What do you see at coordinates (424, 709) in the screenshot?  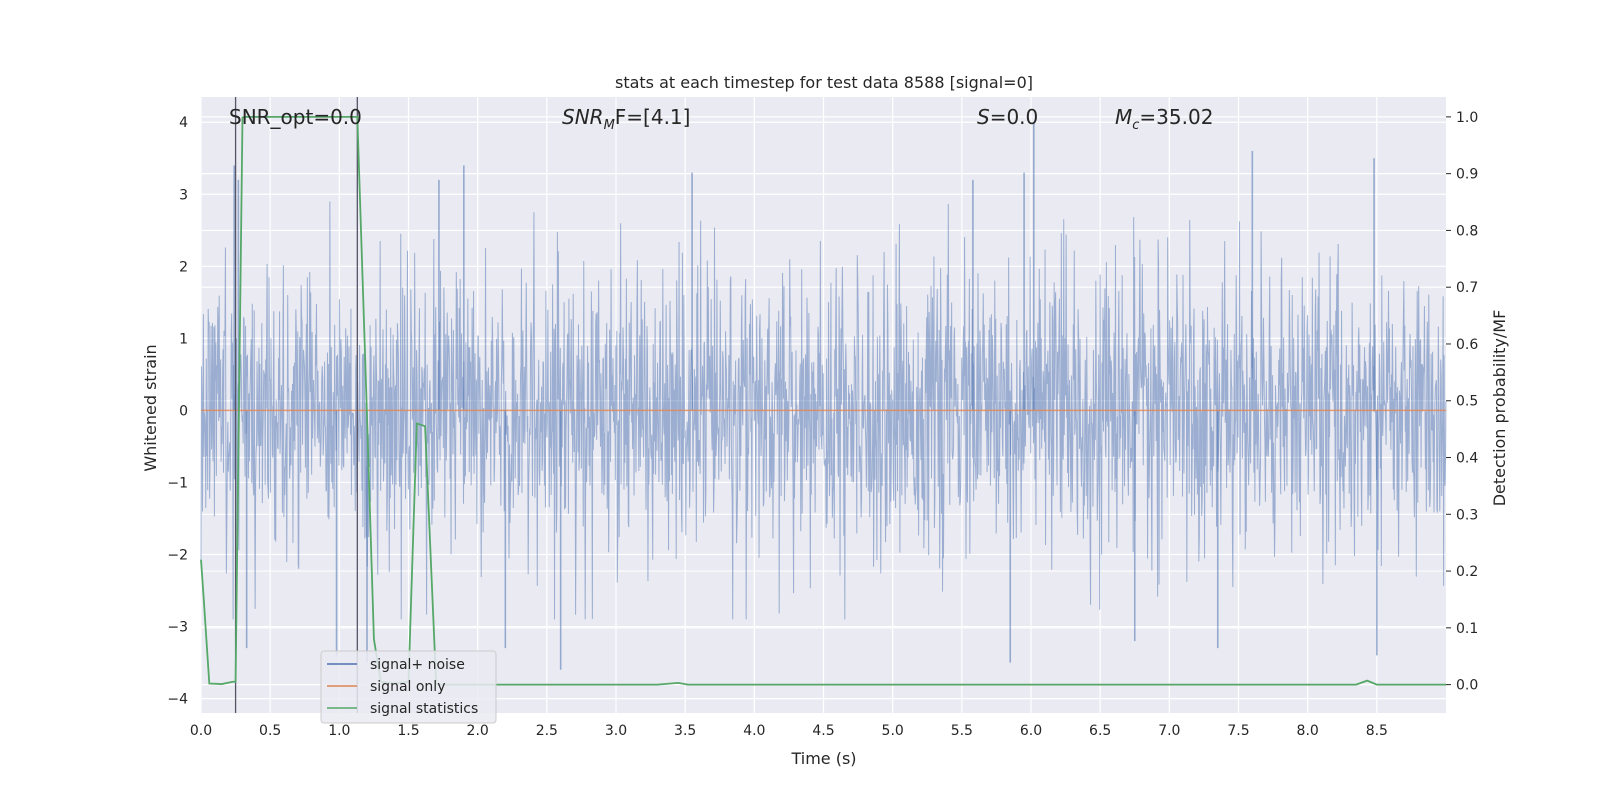 I see `legend-label-signal-statistics: signal statistics` at bounding box center [424, 709].